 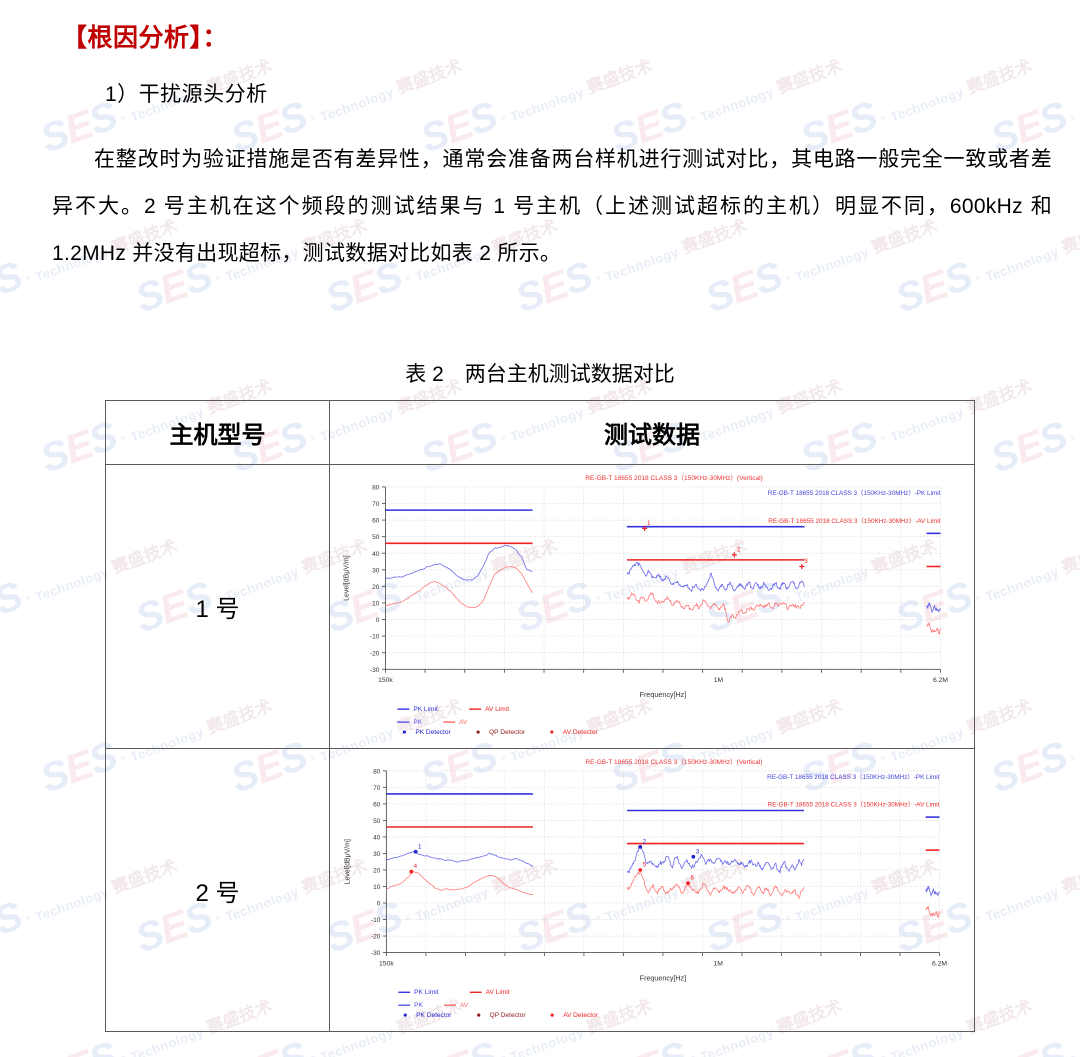 What do you see at coordinates (498, 992) in the screenshot?
I see `legend-label: AV Limit` at bounding box center [498, 992].